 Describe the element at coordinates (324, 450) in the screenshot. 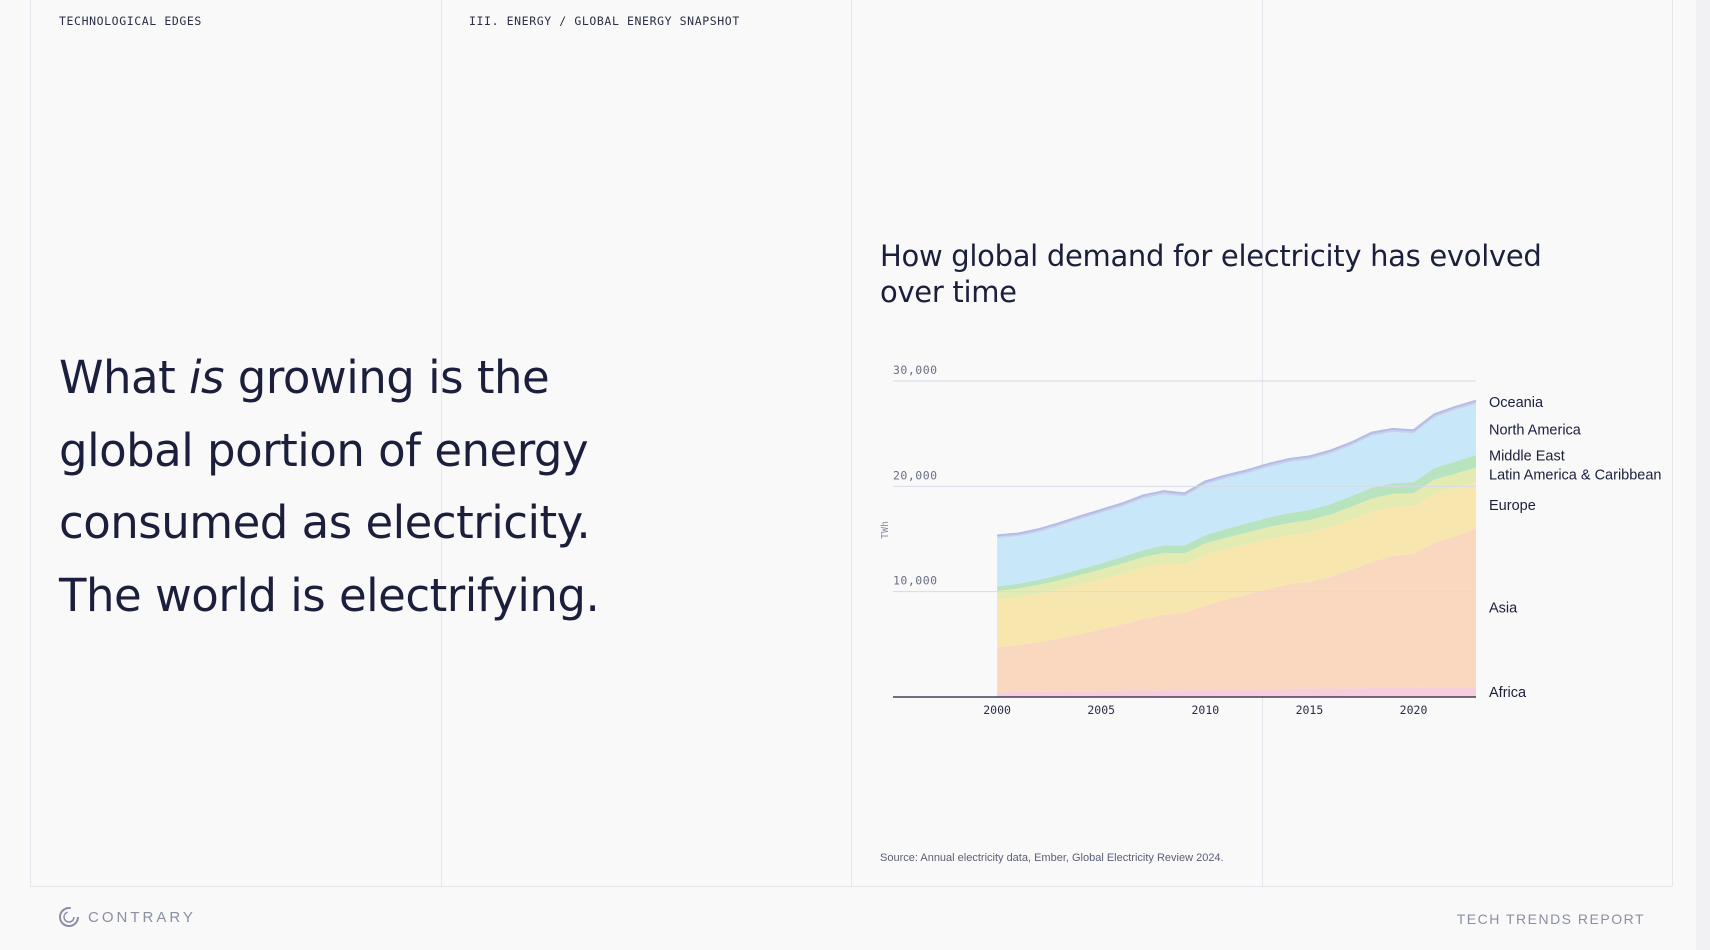

I see `headline-line-2: global portion of energy` at that location.